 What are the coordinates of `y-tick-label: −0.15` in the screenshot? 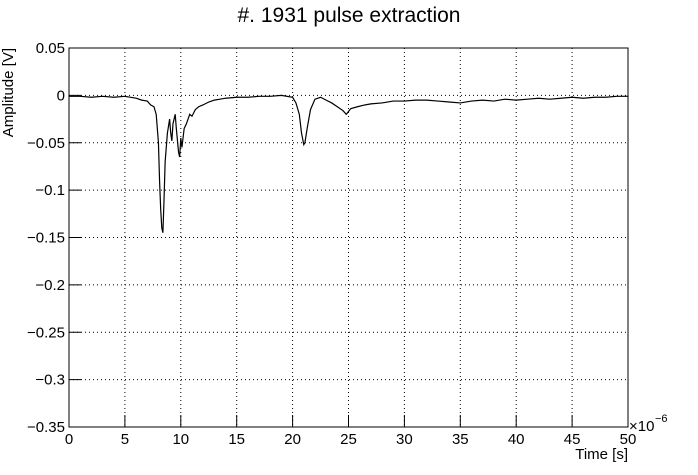 It's located at (46, 238).